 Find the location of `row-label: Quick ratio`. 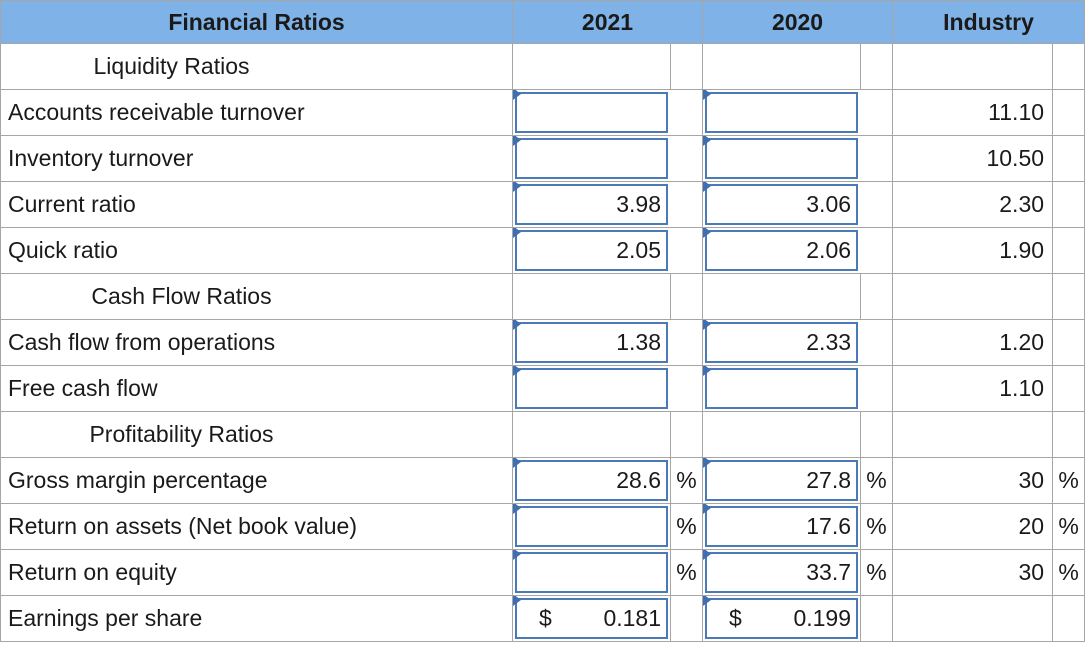

row-label: Quick ratio is located at coordinates (256, 250).